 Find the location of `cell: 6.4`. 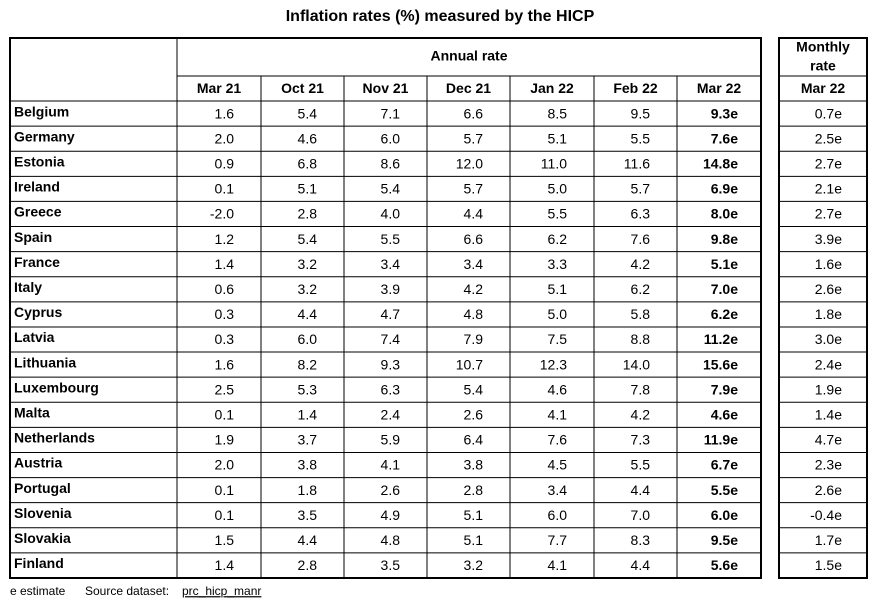

cell: 6.4 is located at coordinates (474, 440).